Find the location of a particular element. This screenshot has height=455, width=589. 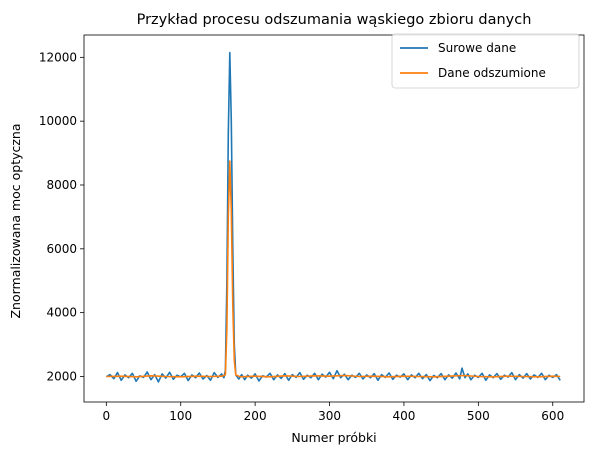

x-axis: 0 100 200 300 400 500 600 is located at coordinates (333, 412).